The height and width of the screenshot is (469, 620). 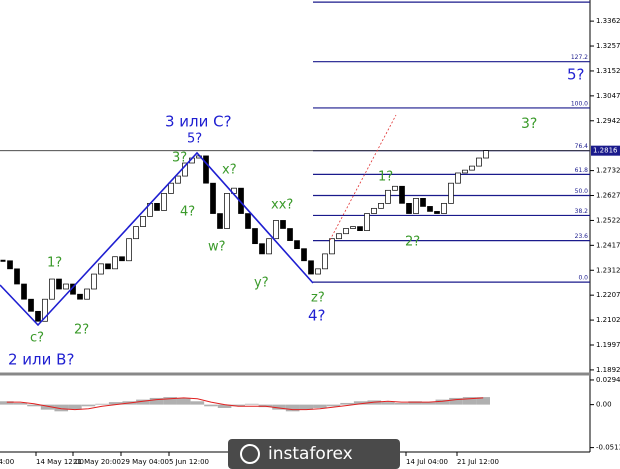 I want to click on y-tick-label: 1.2312, so click(x=608, y=270).